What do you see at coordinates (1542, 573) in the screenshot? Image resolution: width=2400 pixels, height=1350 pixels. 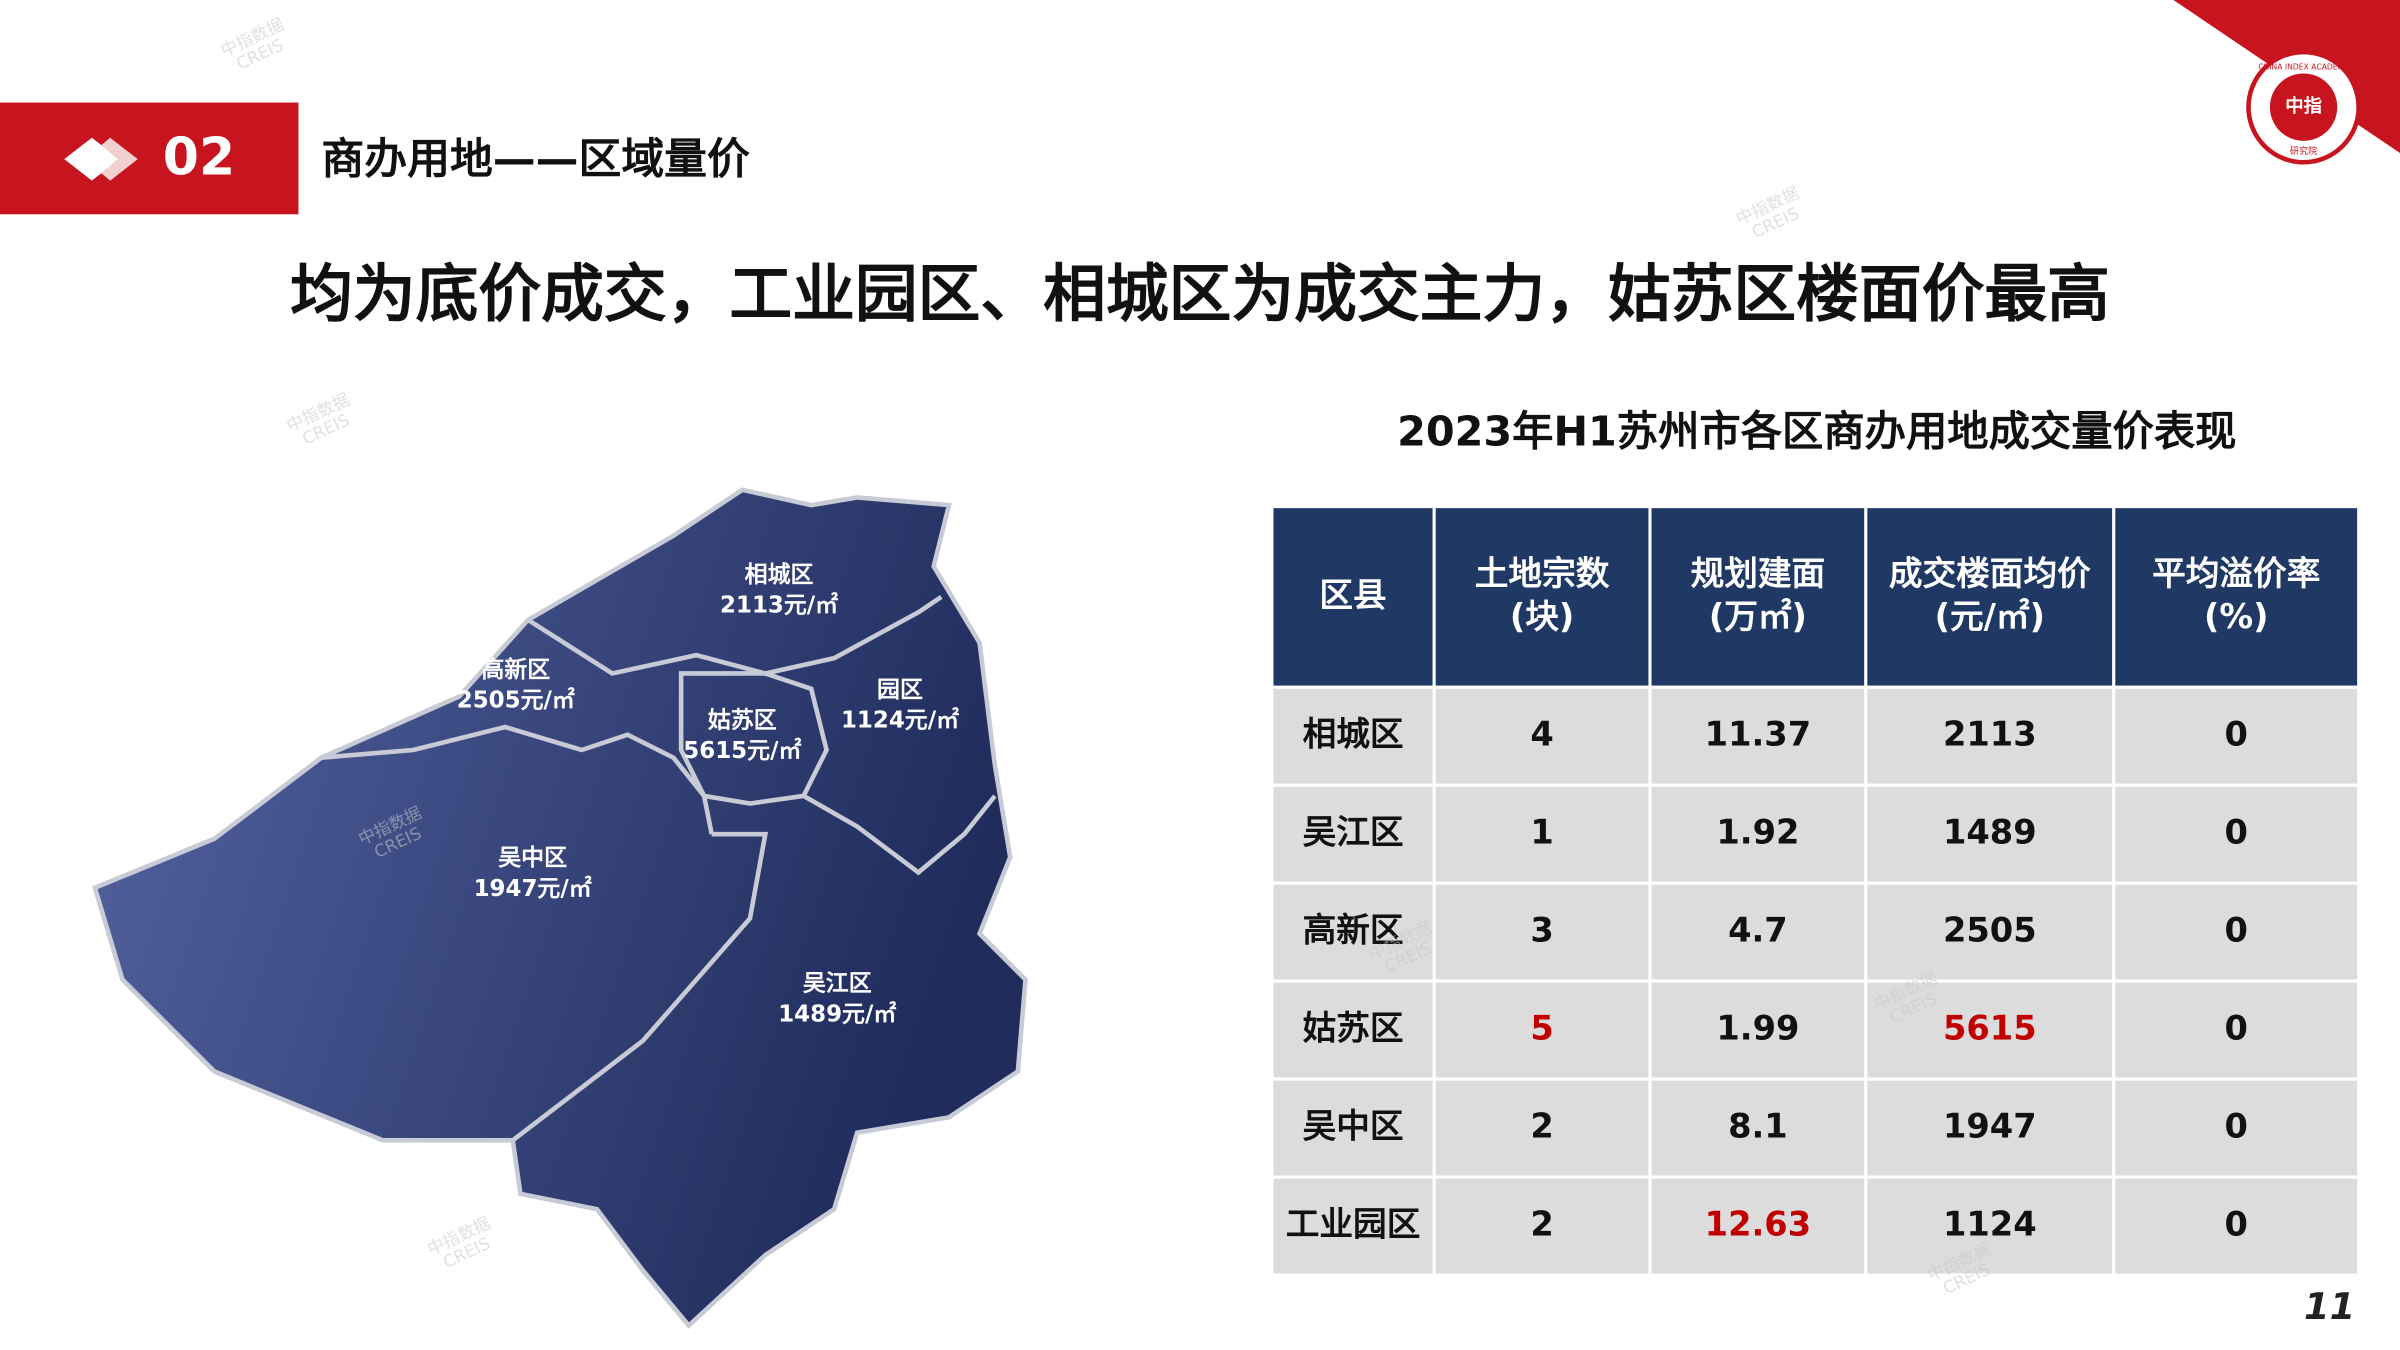 I see `header-text: 土地宗数` at bounding box center [1542, 573].